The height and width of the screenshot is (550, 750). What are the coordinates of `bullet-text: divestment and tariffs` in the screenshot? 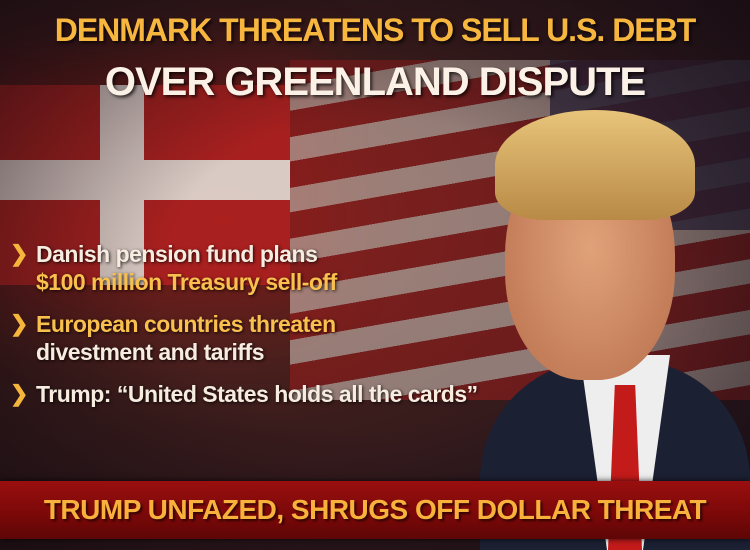 It's located at (150, 352).